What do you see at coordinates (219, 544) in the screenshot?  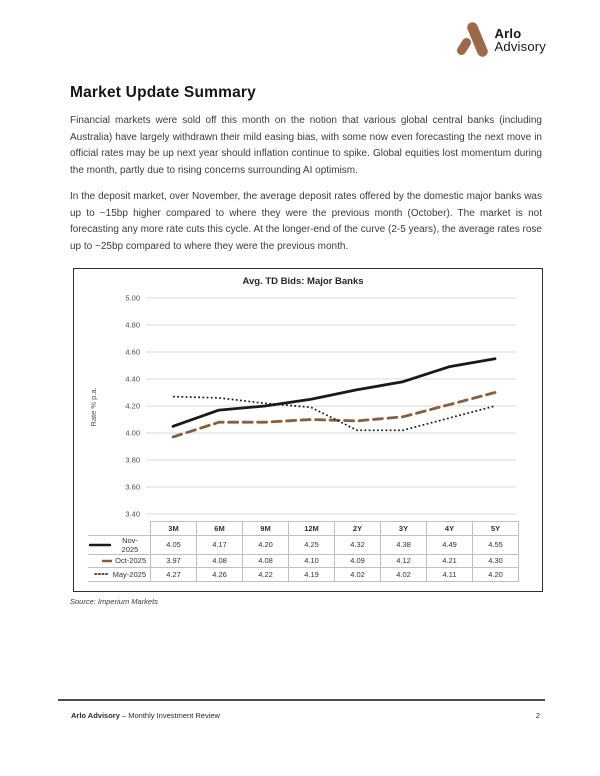 I see `value-cell: 4.17` at bounding box center [219, 544].